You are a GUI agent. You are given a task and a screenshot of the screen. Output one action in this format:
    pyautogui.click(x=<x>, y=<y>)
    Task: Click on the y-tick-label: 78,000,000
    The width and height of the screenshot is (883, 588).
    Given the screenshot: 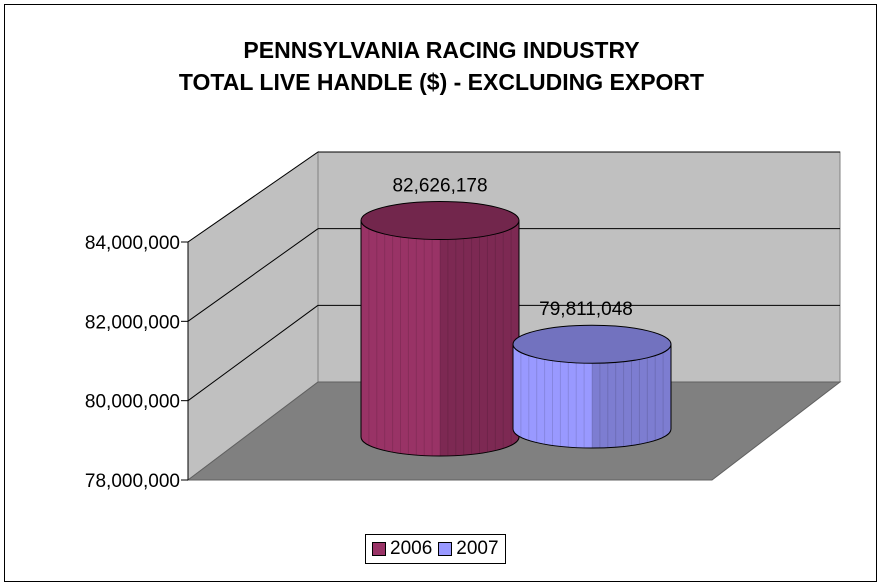 What is the action you would take?
    pyautogui.click(x=132, y=481)
    